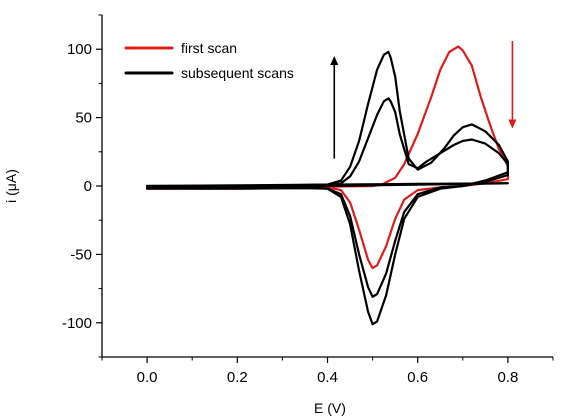 This screenshot has height=419, width=567. I want to click on y-axis-label: i (μA), so click(11, 186).